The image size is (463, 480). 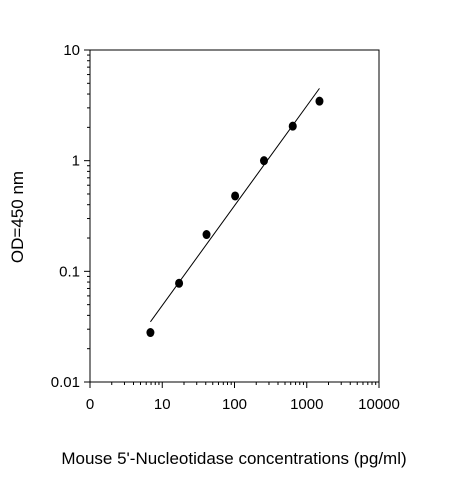 What do you see at coordinates (379, 404) in the screenshot?
I see `x-tick-label: 10000` at bounding box center [379, 404].